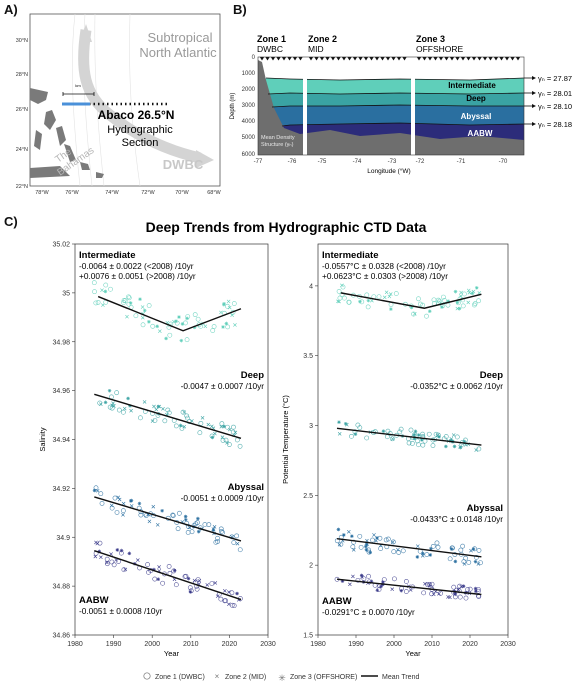 This screenshot has width=572, height=685. What do you see at coordinates (168, 575) in the screenshot?
I see `mean-trend-line` at bounding box center [168, 575].